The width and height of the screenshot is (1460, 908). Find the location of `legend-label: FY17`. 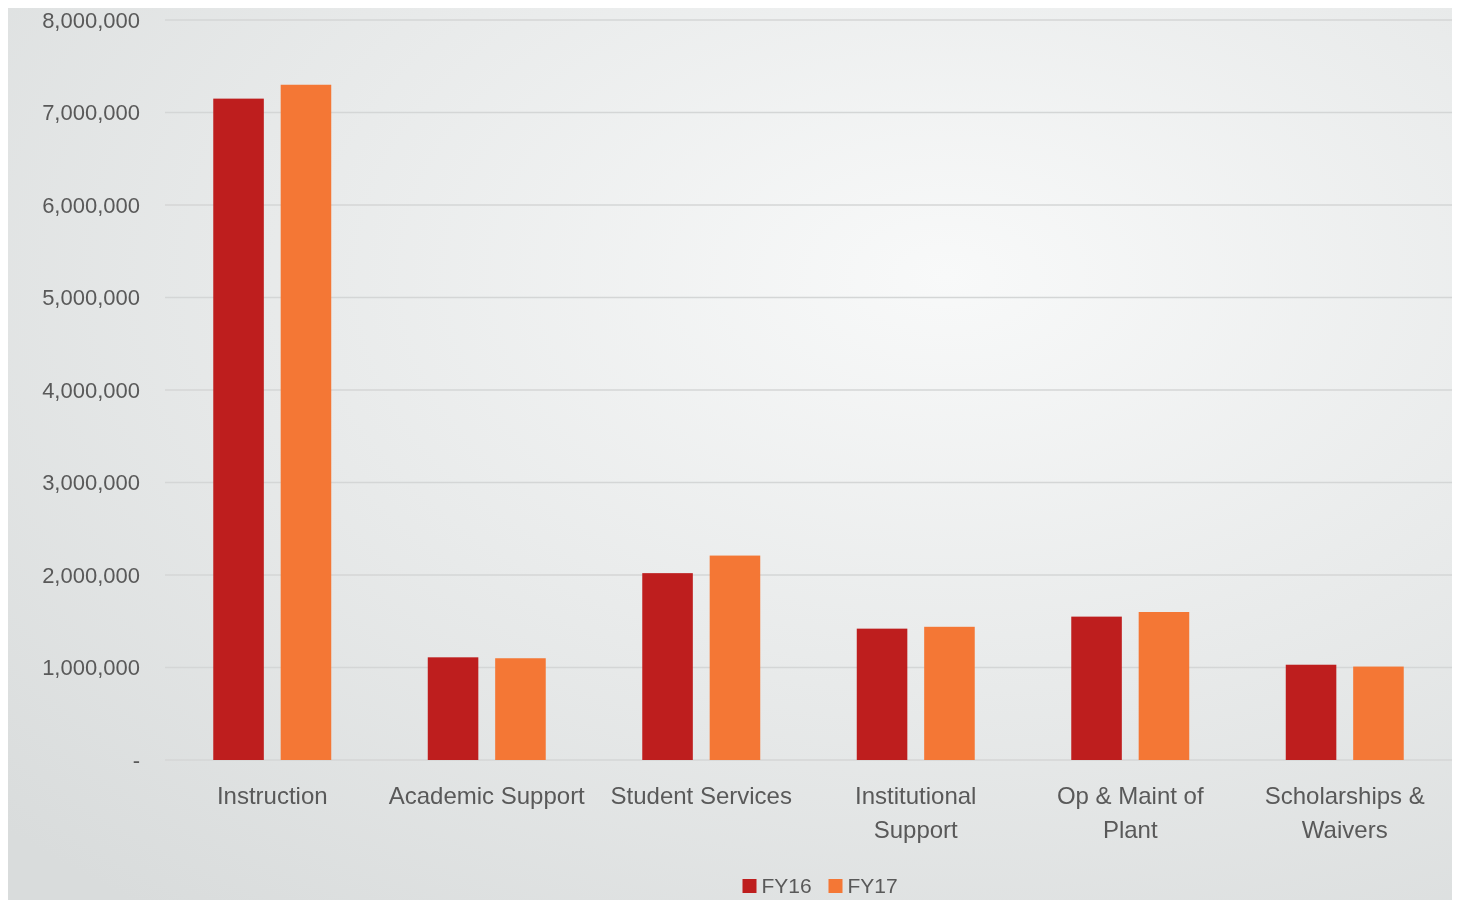

legend-label: FY17 is located at coordinates (872, 886).